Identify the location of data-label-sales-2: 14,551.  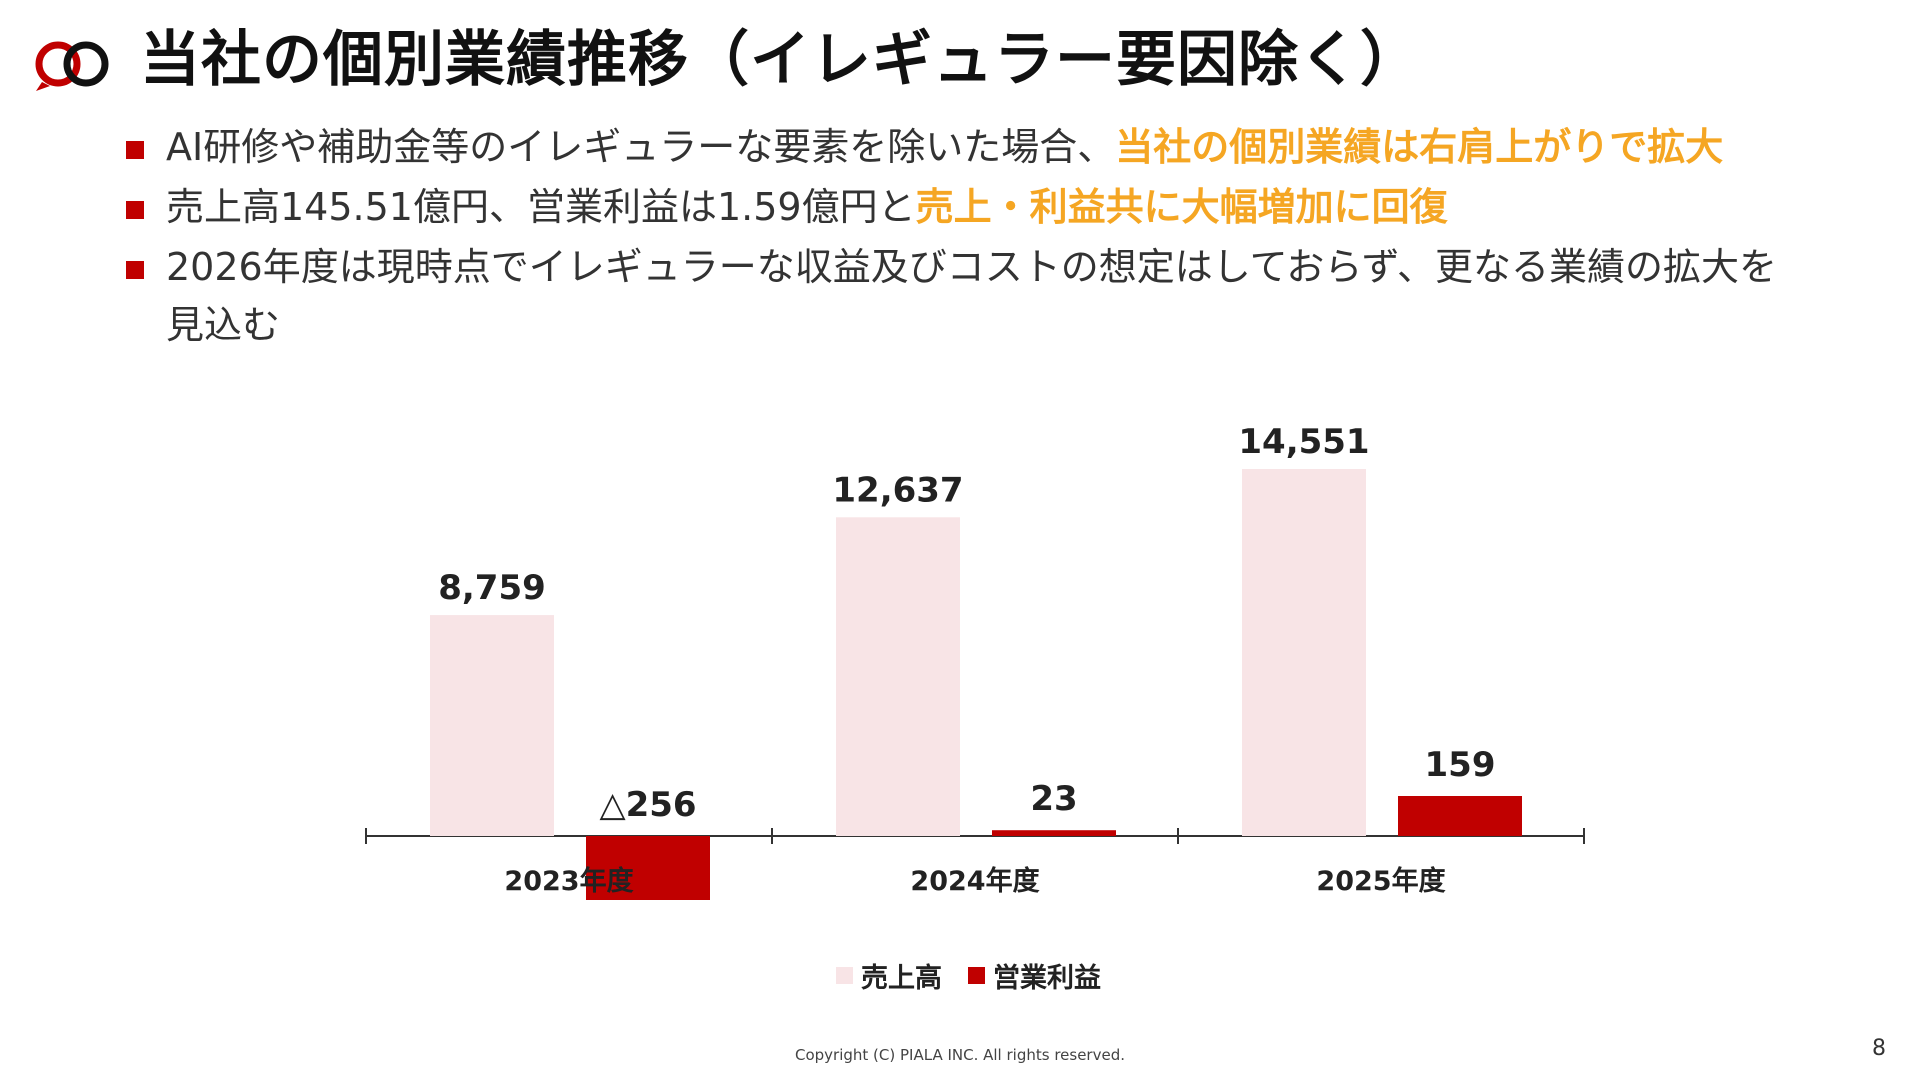
(1303, 442).